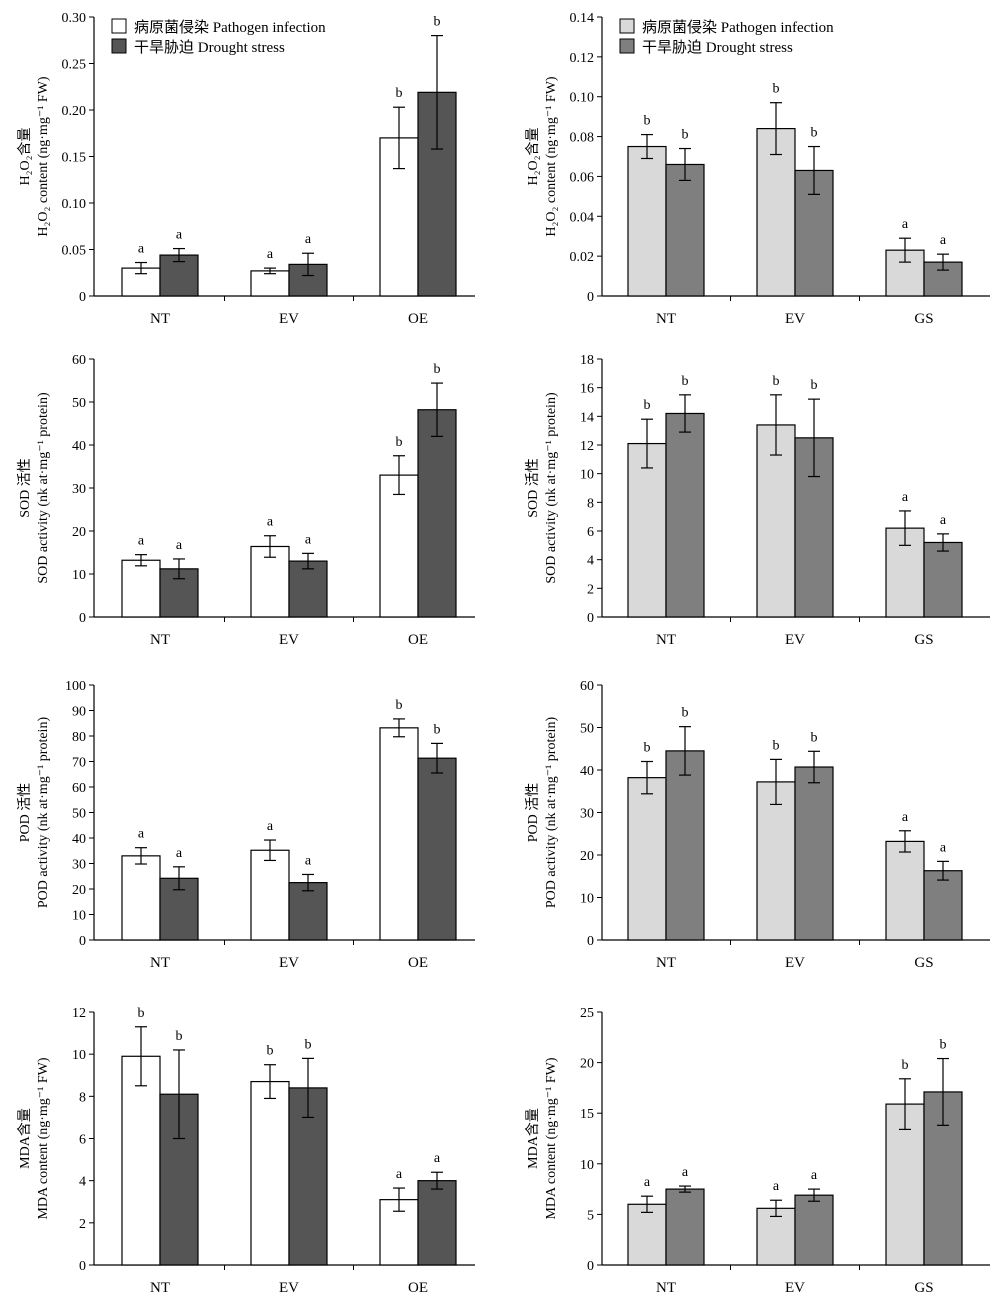  Describe the element at coordinates (587, 1013) in the screenshot. I see `y-tick-label: 25` at that location.